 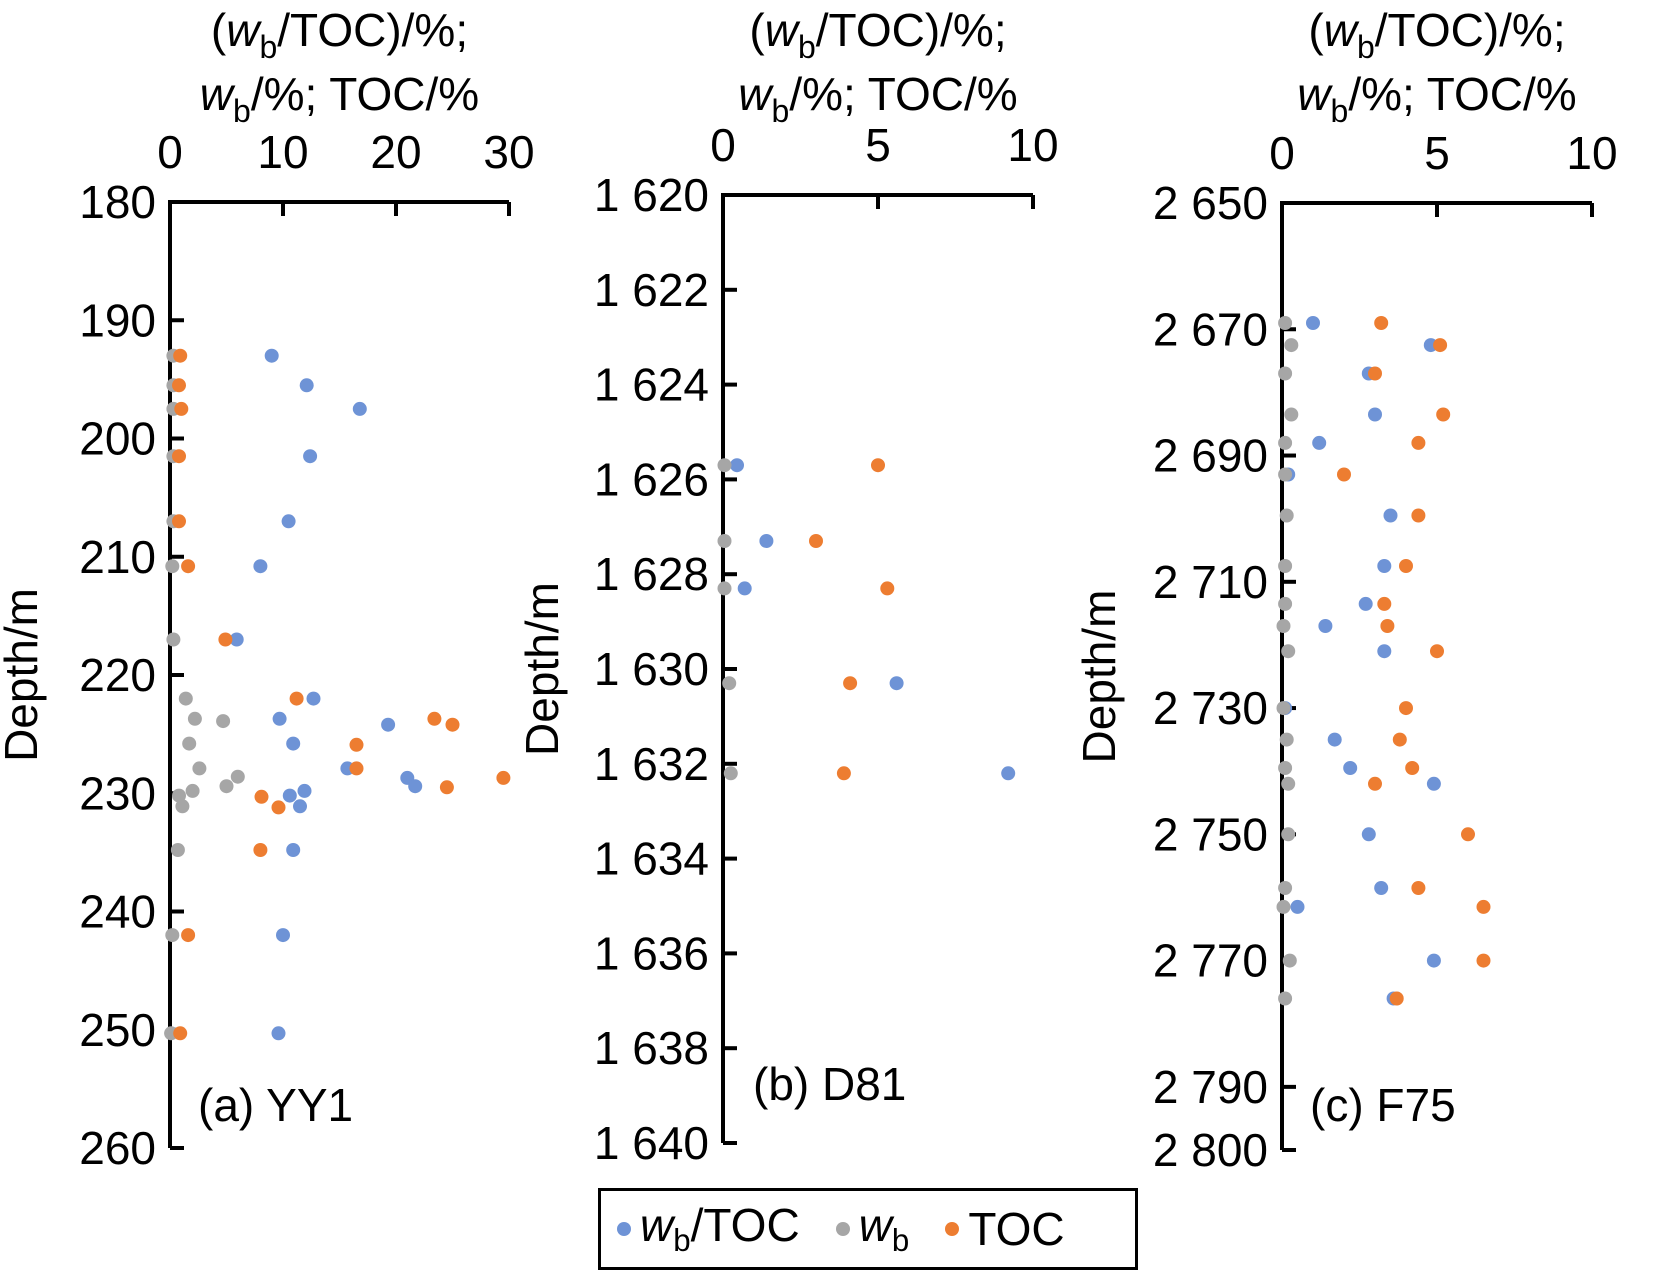 What do you see at coordinates (651, 195) in the screenshot?
I see `svg-text: 1 620` at bounding box center [651, 195].